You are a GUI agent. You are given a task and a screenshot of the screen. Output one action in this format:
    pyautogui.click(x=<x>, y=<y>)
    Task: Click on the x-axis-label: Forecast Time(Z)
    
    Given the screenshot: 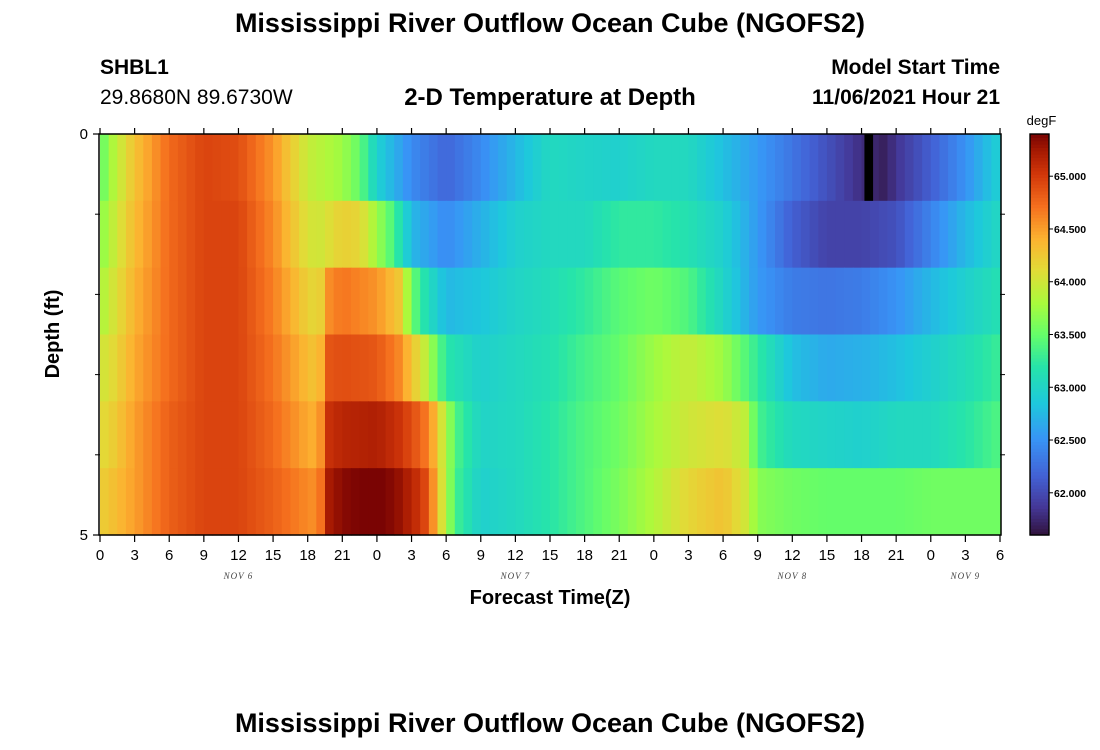 What is the action you would take?
    pyautogui.click(x=550, y=598)
    